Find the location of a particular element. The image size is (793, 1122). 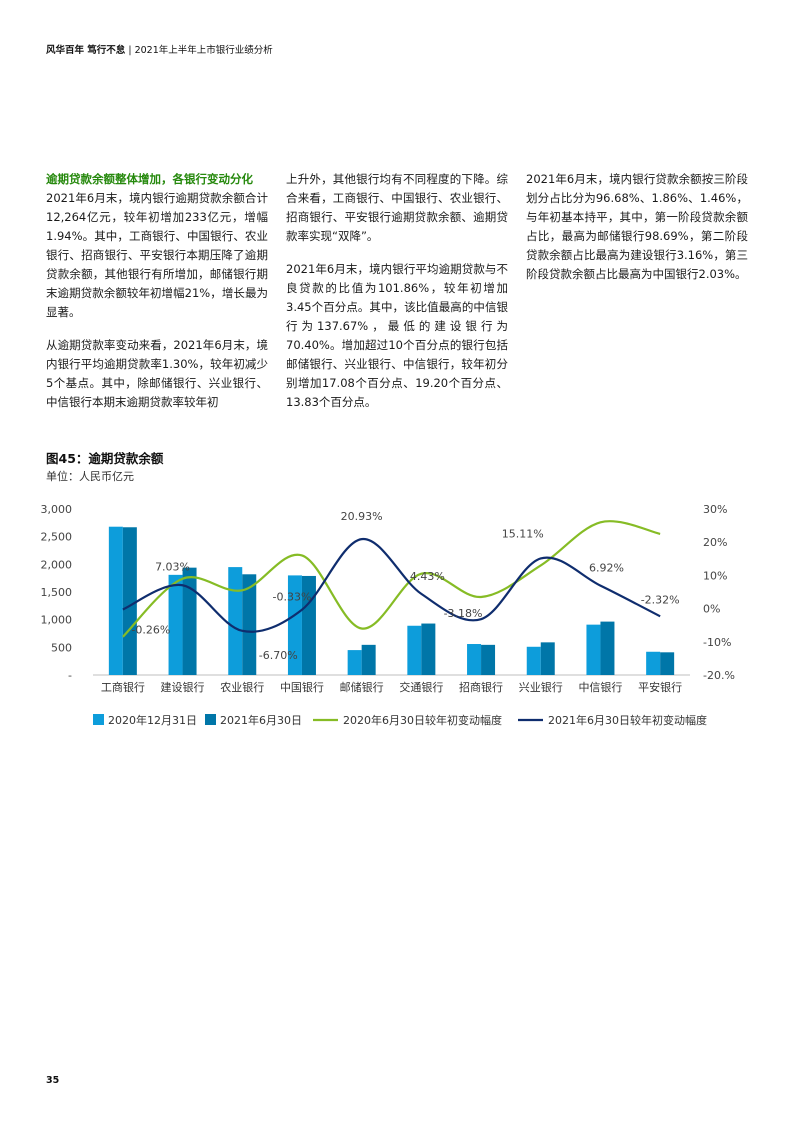

right-tick-label: 10% is located at coordinates (715, 575).